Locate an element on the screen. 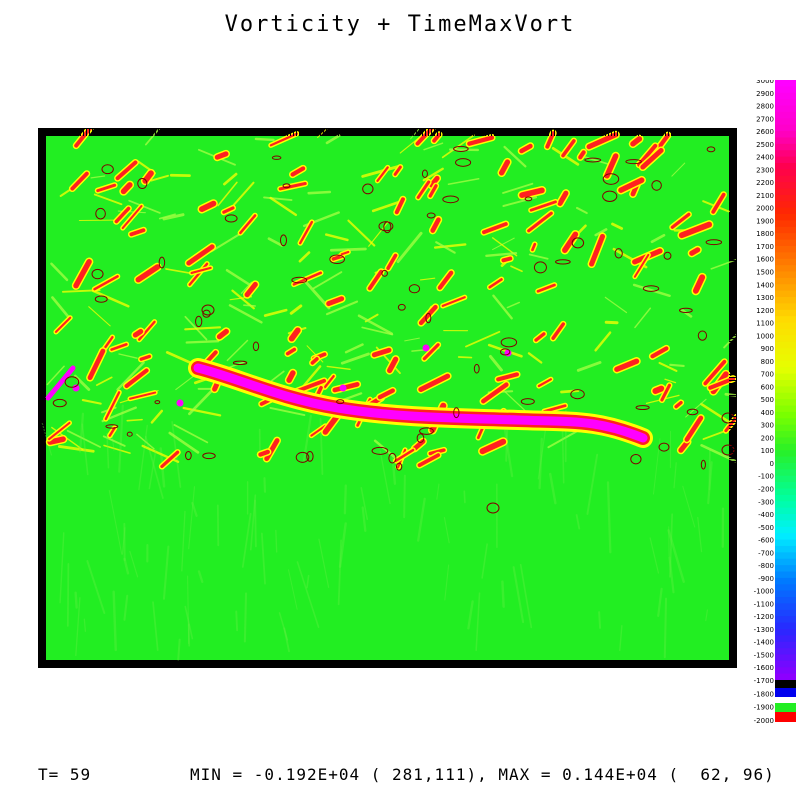  colorbar-tick-label: -300 is located at coordinates (766, 502).